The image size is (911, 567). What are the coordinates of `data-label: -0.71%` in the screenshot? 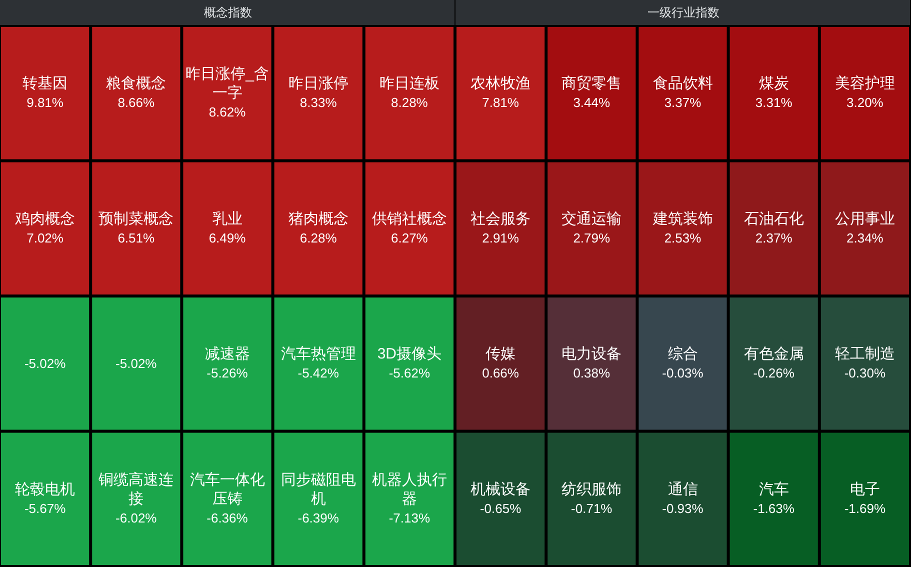 It's located at (592, 508).